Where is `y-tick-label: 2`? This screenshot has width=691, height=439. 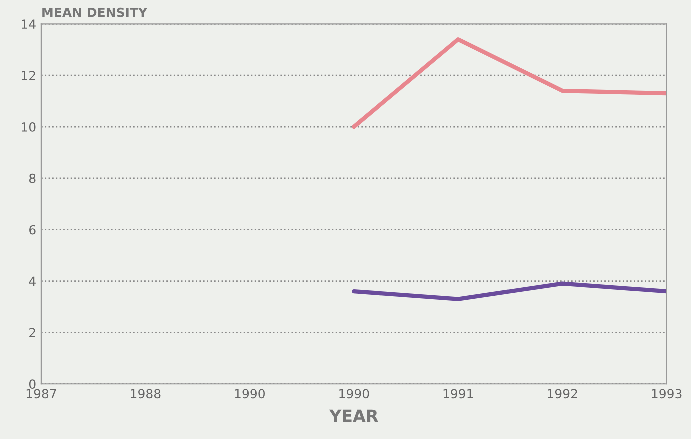 y-tick-label: 2 is located at coordinates (33, 333).